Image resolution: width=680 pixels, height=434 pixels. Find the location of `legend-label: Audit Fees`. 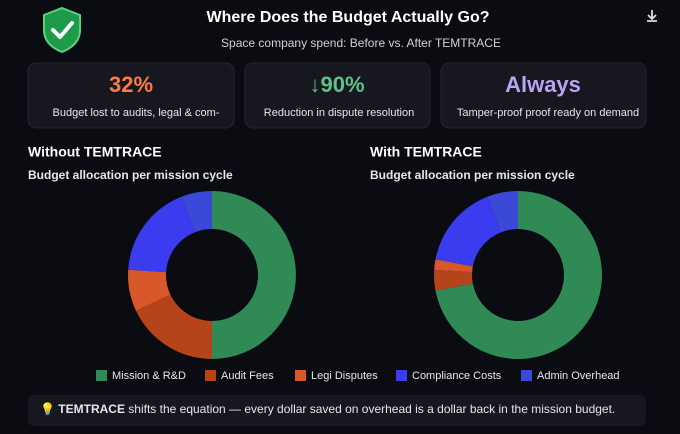

legend-label: Audit Fees is located at coordinates (247, 376).